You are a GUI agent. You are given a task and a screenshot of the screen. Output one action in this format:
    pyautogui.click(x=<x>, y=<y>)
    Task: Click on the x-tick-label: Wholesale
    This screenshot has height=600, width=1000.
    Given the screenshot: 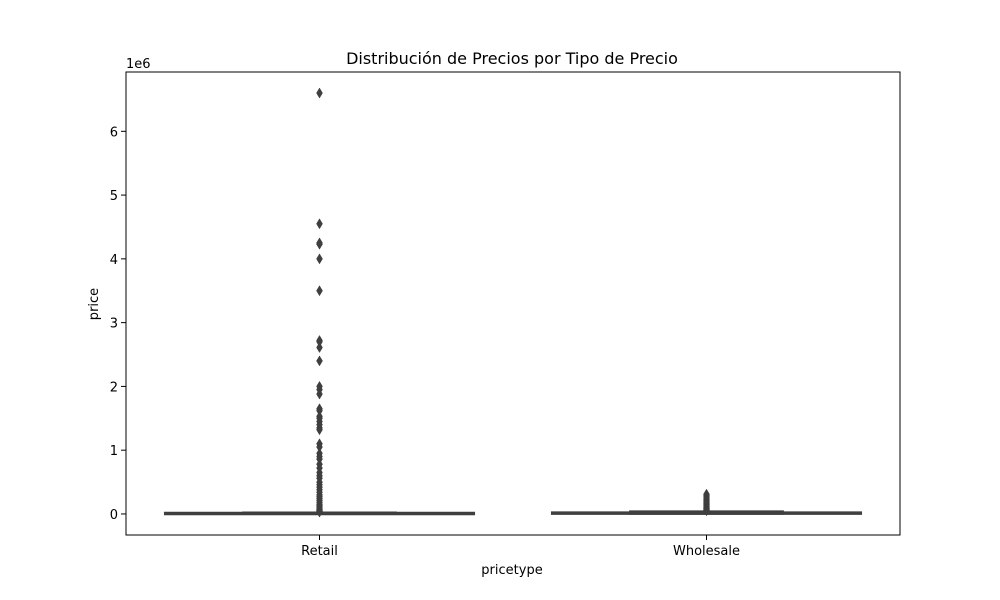 What is the action you would take?
    pyautogui.click(x=706, y=551)
    